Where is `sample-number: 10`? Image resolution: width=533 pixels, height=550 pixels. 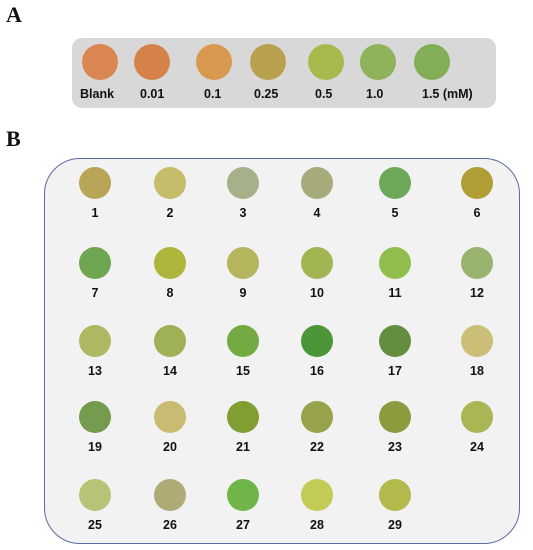 sample-number: 10 is located at coordinates (317, 293).